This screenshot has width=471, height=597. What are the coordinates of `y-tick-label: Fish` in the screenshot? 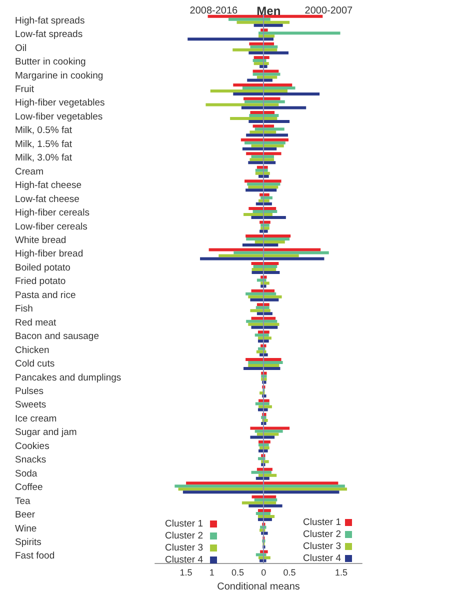 It's located at (24, 309).